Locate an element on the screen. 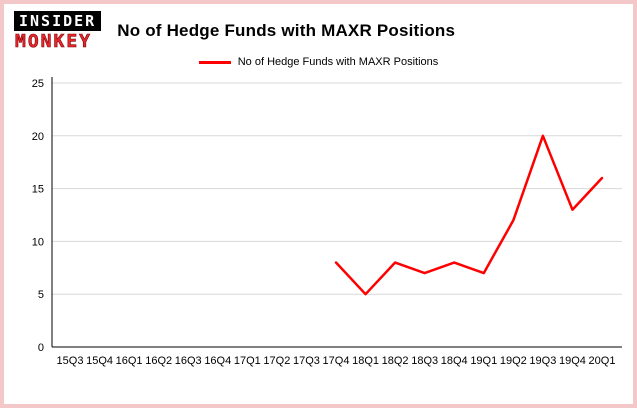 This screenshot has width=637, height=408. legend: No of Hedge Funds with MAXR Positions is located at coordinates (318, 62).